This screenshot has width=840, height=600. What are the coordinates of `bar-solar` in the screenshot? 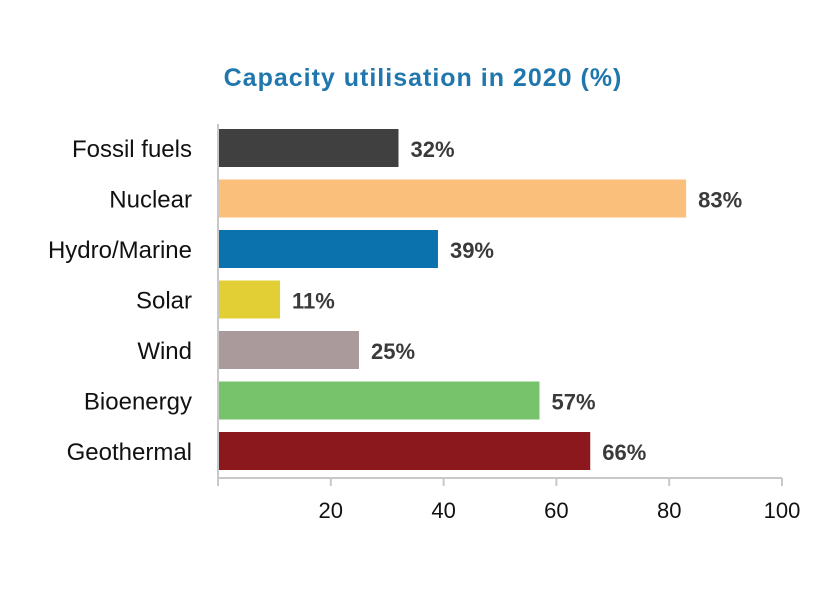 It's located at (249, 299).